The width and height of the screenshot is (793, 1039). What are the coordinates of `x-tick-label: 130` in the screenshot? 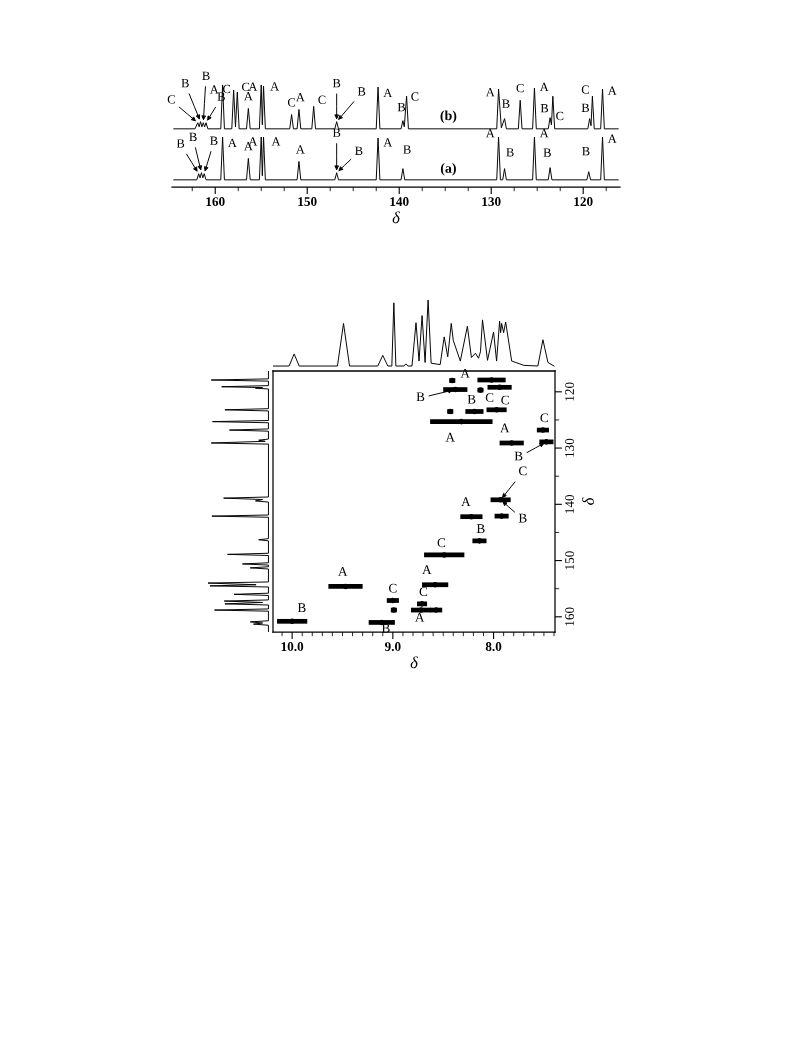 It's located at (491, 202).